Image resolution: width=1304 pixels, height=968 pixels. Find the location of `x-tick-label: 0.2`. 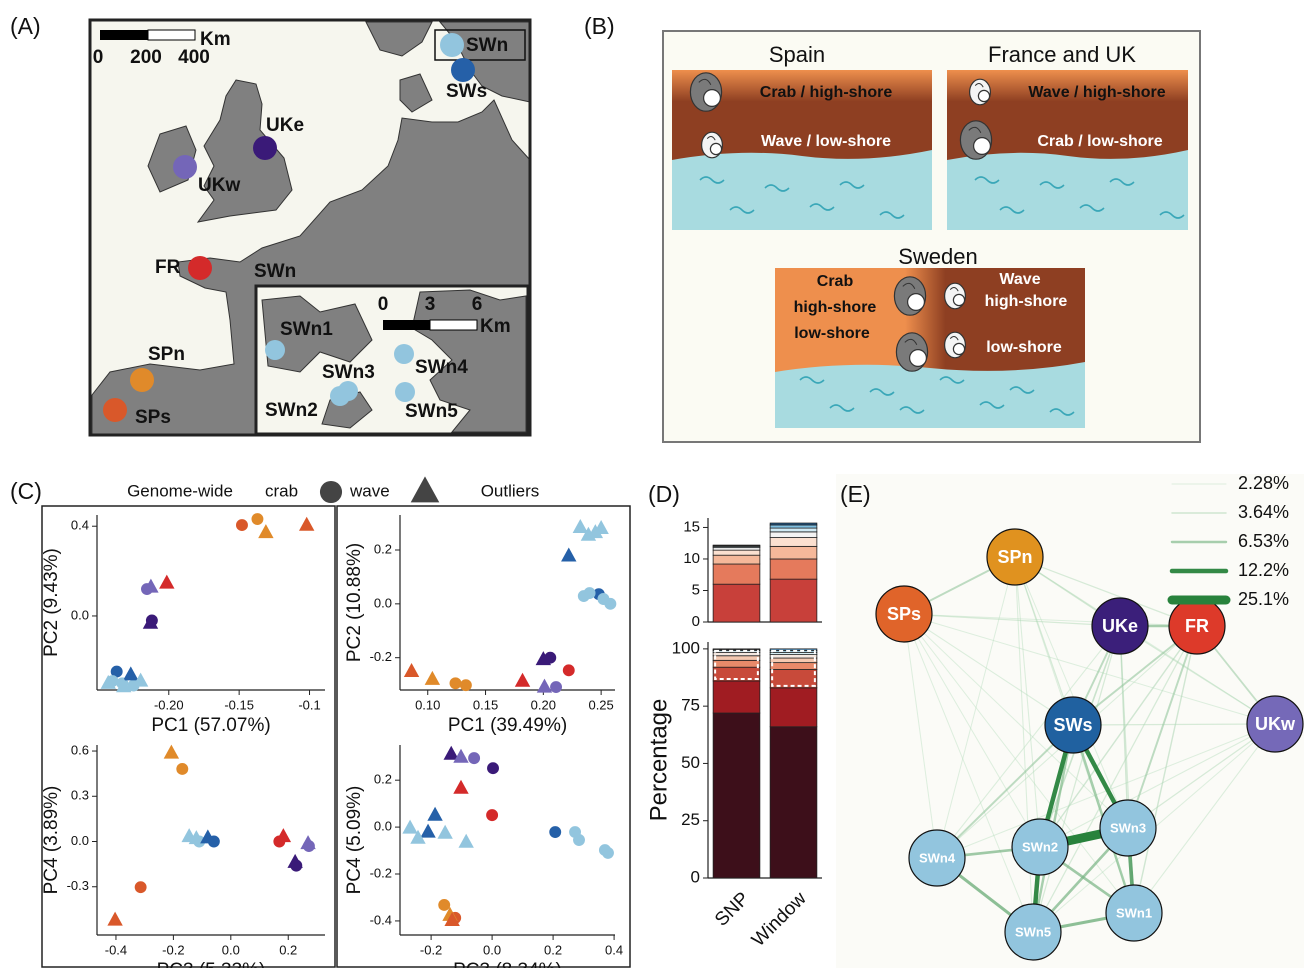

x-tick-label: 0.2 is located at coordinates (288, 949).